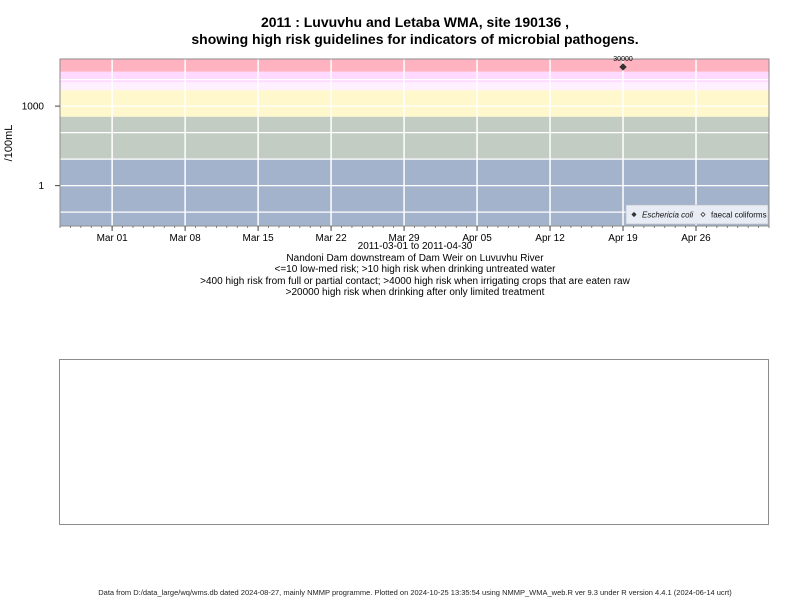 This screenshot has height=600, width=800. I want to click on legend-label: faecal coliforms, so click(739, 215).